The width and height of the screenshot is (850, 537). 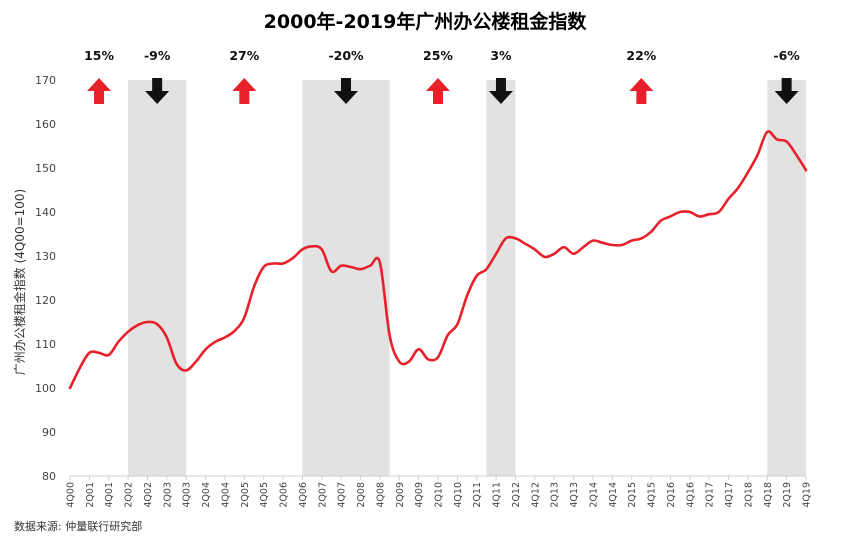 What do you see at coordinates (45, 344) in the screenshot?
I see `y-tick-label: 110` at bounding box center [45, 344].